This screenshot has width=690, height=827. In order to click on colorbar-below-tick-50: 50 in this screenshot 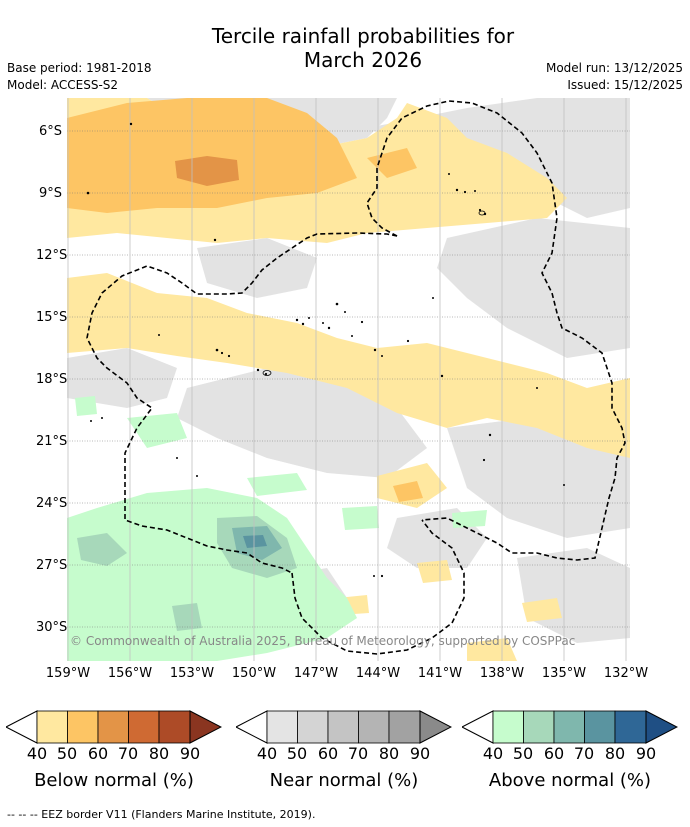, I will do `click(67, 753)`.